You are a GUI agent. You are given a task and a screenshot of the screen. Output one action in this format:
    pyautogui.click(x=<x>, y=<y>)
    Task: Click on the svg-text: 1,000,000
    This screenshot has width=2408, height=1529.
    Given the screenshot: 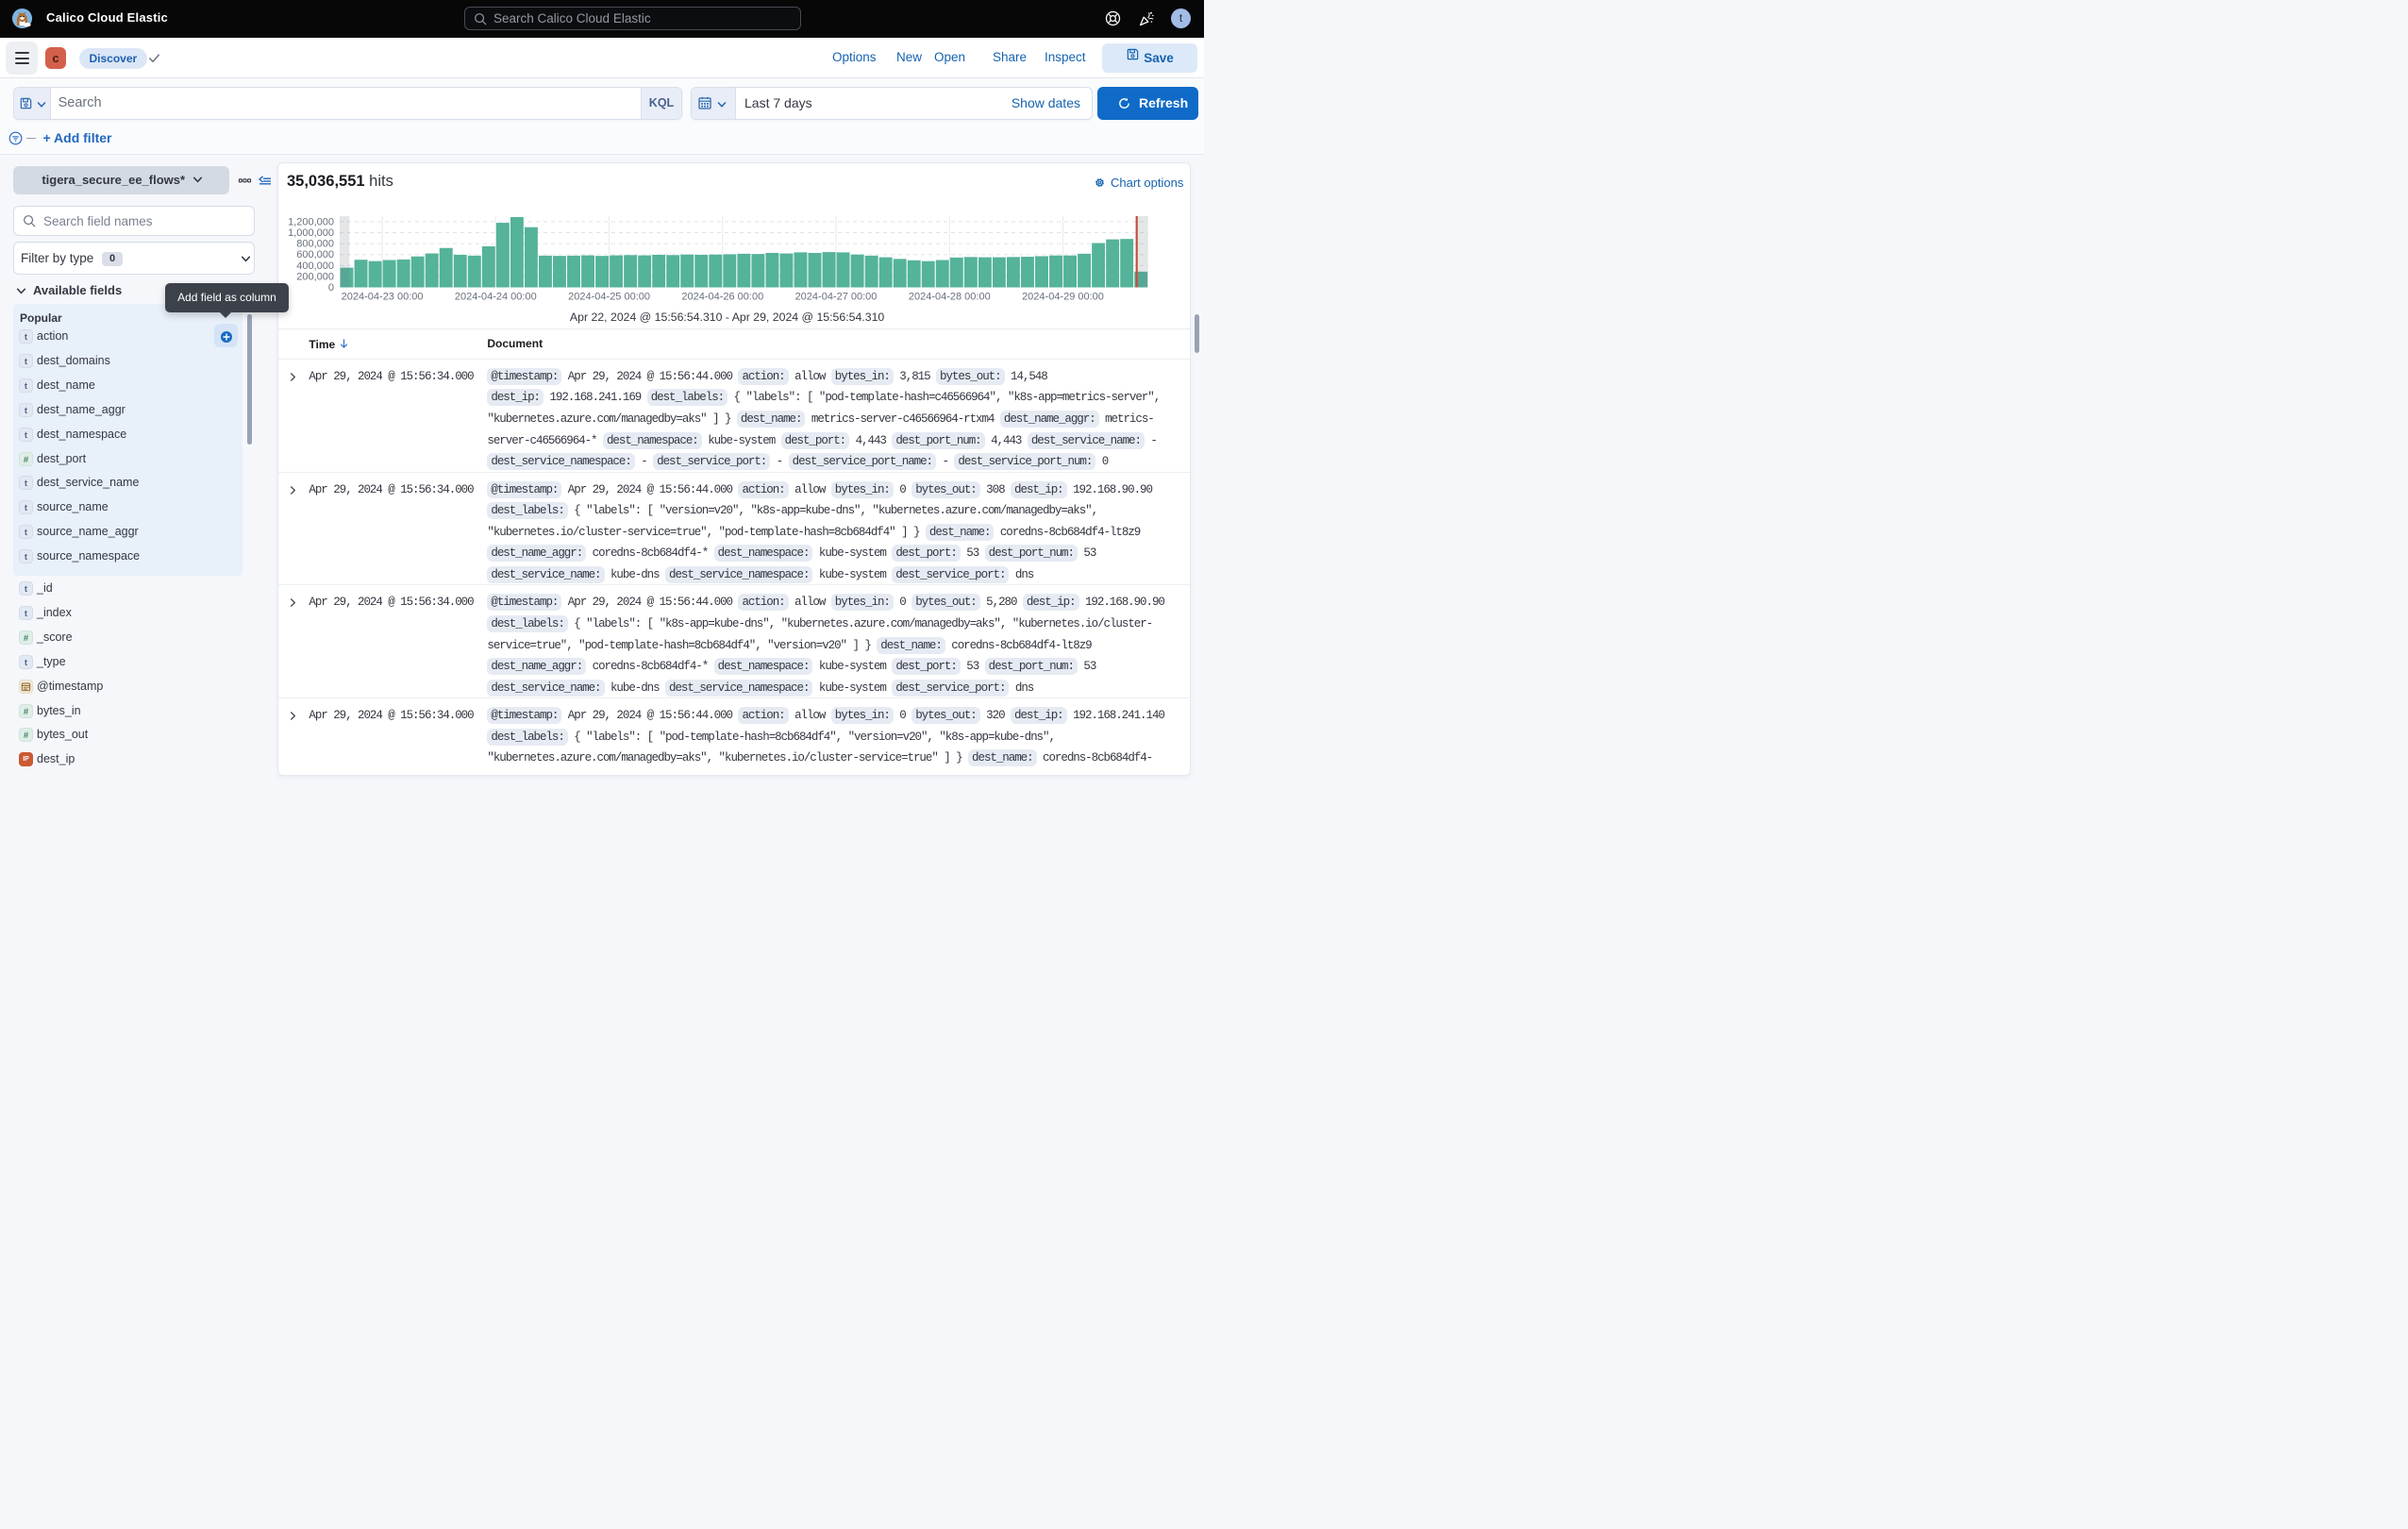 What is the action you would take?
    pyautogui.click(x=311, y=233)
    